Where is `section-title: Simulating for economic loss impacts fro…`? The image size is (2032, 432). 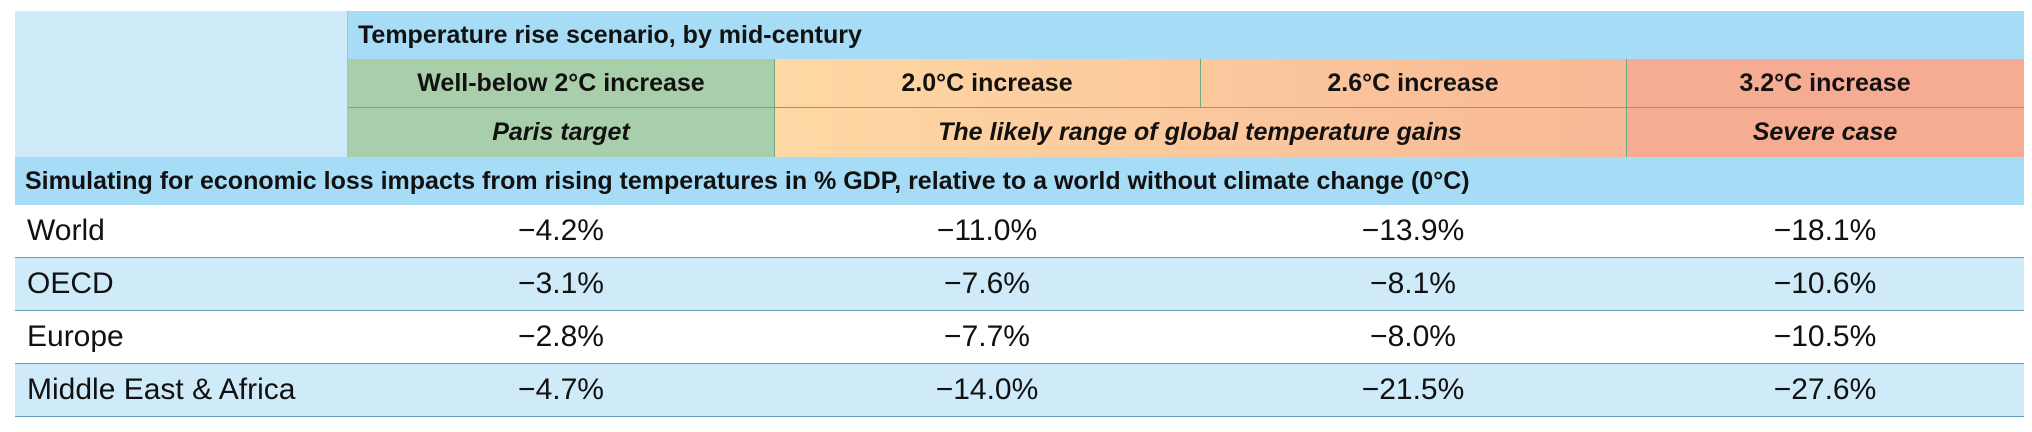
section-title: Simulating for economic loss impacts fro… is located at coordinates (1019, 181).